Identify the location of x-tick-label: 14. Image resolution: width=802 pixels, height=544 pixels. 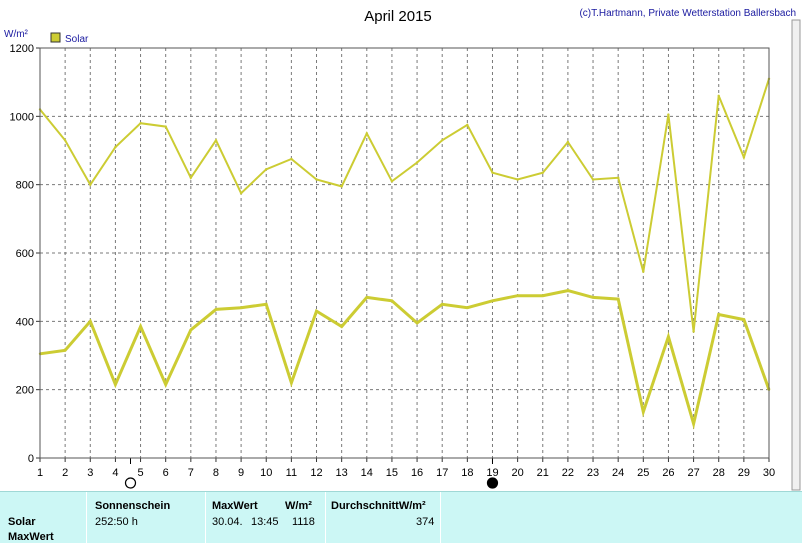
(367, 473).